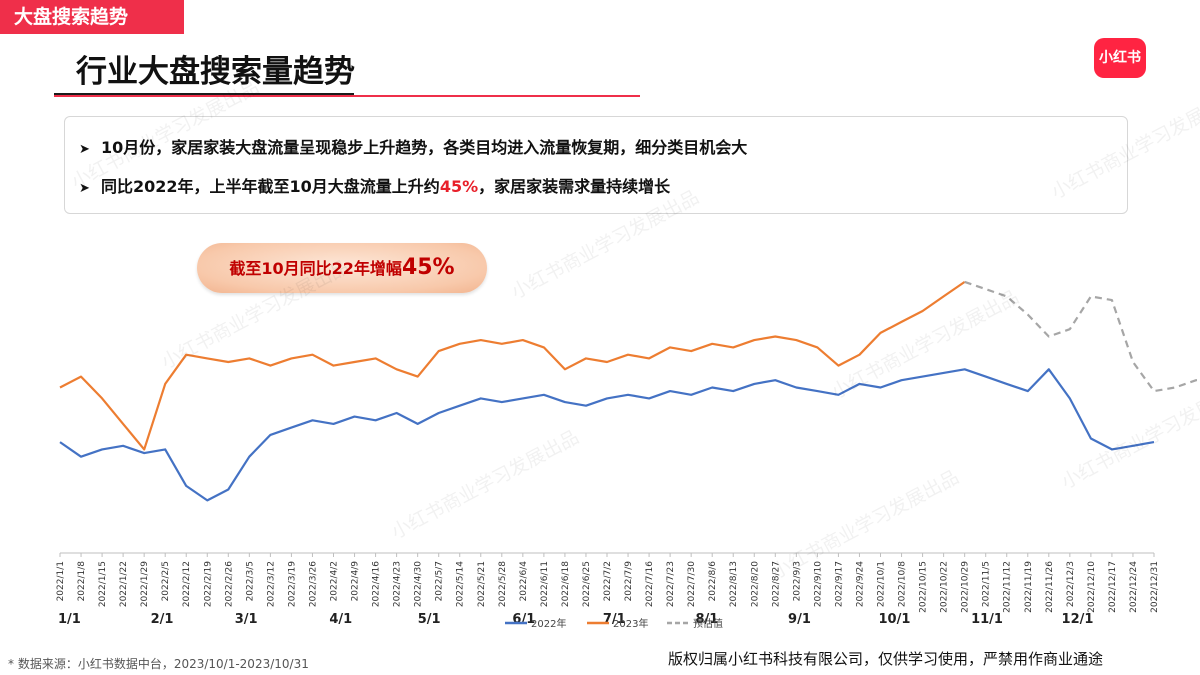 The image size is (1200, 675). I want to click on x-tick-label: 2022/8/27, so click(776, 584).